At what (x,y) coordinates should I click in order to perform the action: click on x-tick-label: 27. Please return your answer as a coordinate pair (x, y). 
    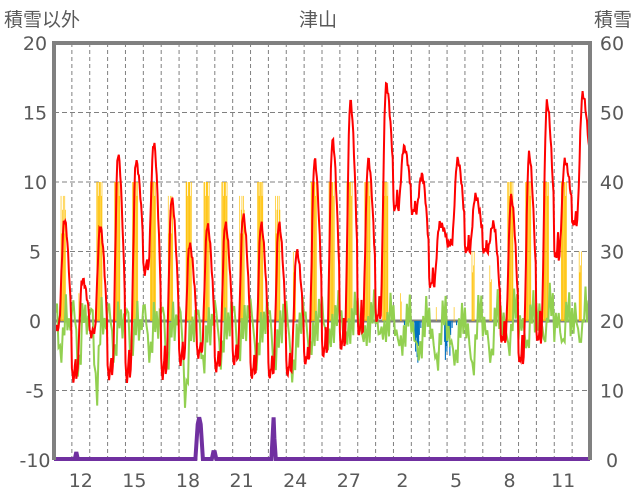
    Looking at the image, I should click on (349, 481).